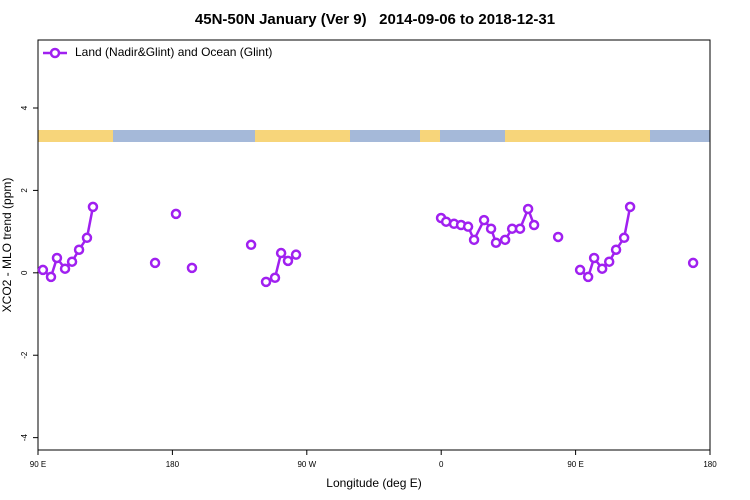 This screenshot has width=750, height=500. What do you see at coordinates (55, 53) in the screenshot?
I see `legend-marker` at bounding box center [55, 53].